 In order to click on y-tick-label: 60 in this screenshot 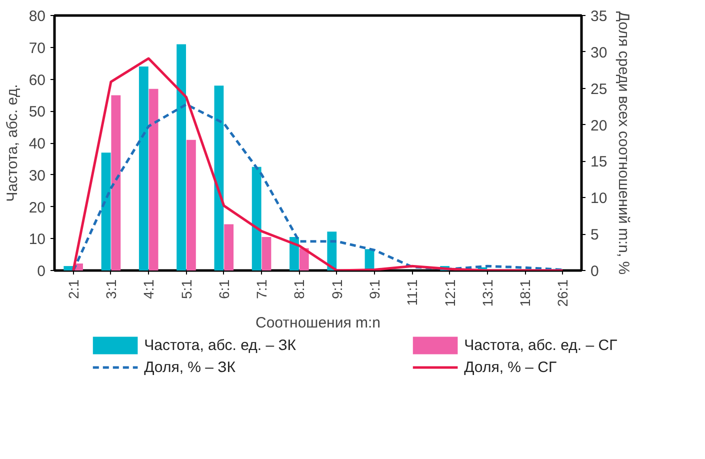, I will do `click(37, 80)`.